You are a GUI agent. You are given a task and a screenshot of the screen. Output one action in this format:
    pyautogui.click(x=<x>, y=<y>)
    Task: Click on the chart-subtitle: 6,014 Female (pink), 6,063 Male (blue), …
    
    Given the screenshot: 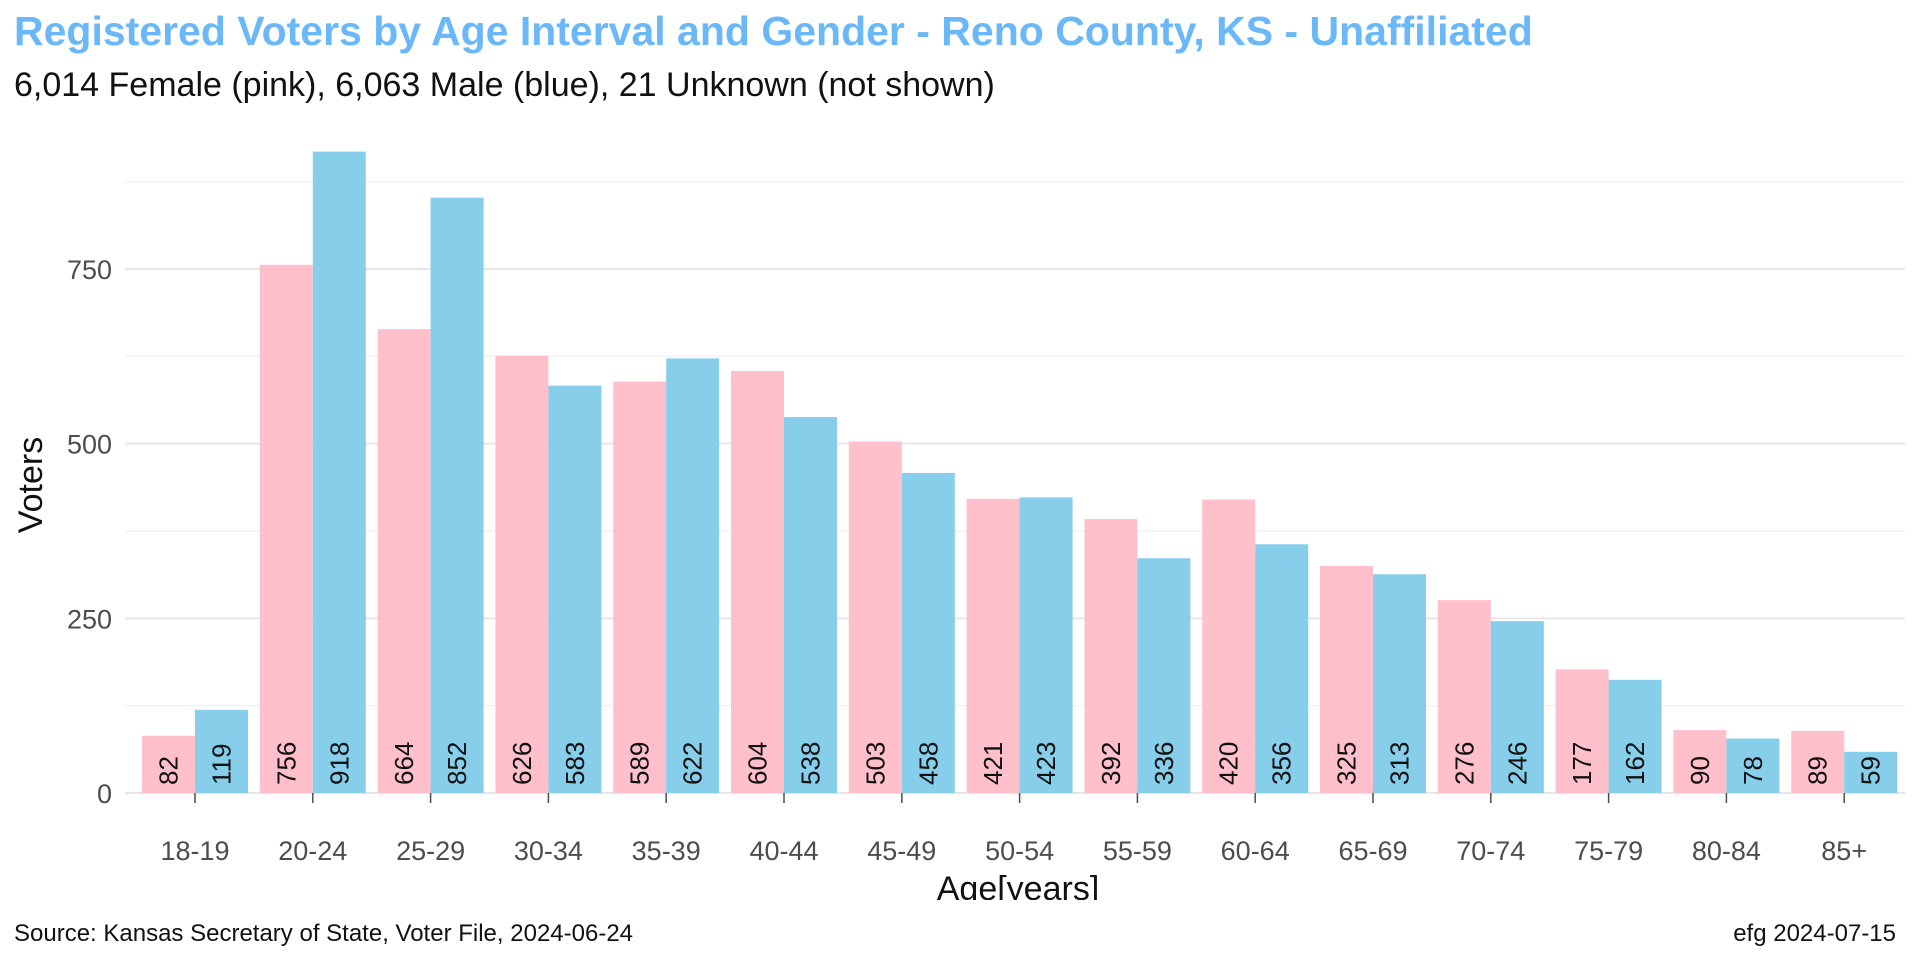 What is the action you would take?
    pyautogui.click(x=504, y=85)
    